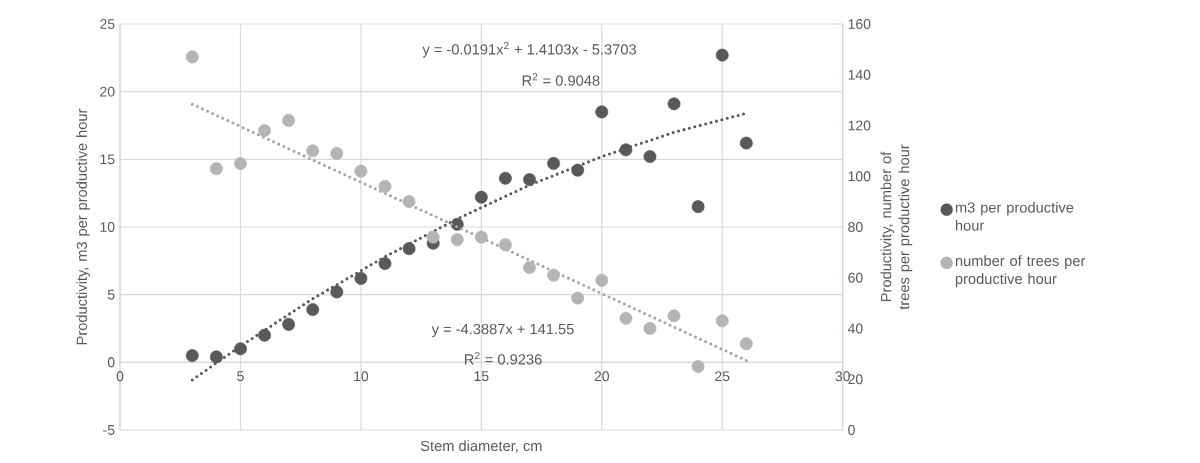 Image resolution: width=1200 pixels, height=463 pixels. I want to click on y-tick-label: 5, so click(111, 294).